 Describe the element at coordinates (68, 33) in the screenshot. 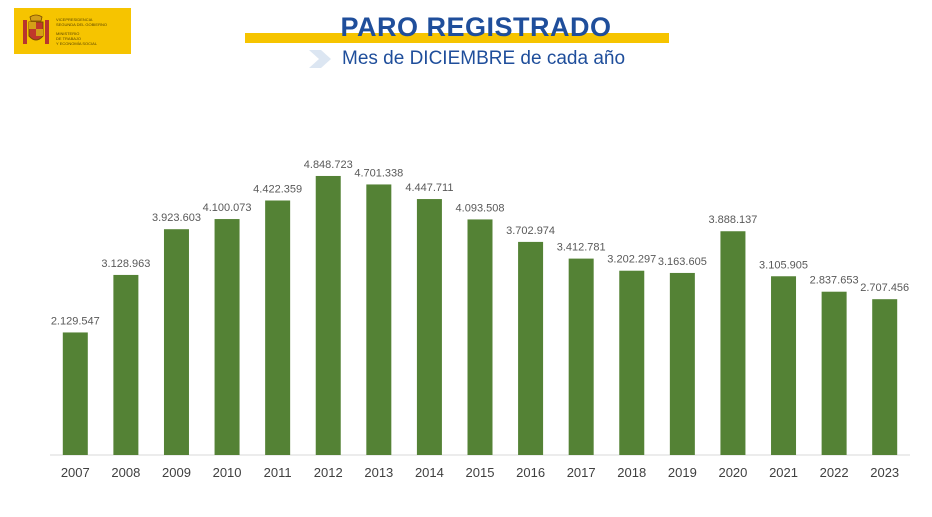

I see `logo-line: Ministerio` at that location.